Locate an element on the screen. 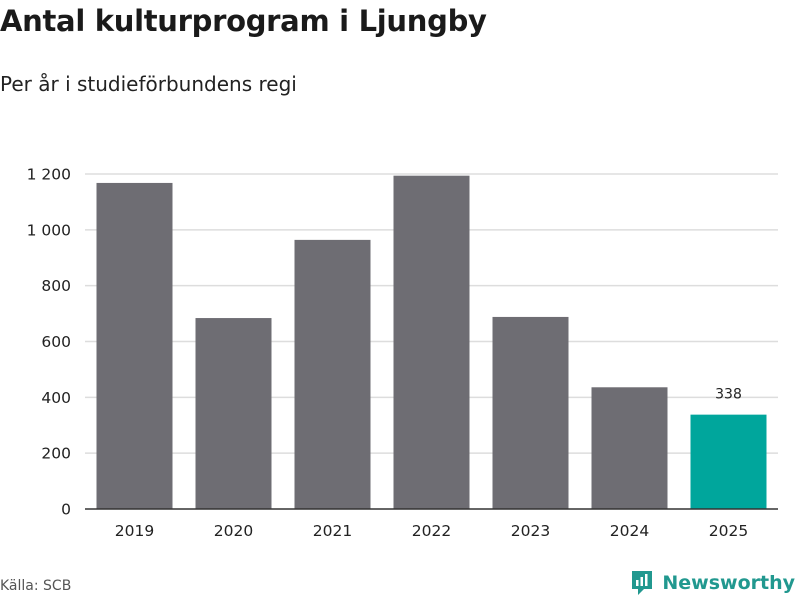  x-tick-label: 2021 is located at coordinates (332, 531).